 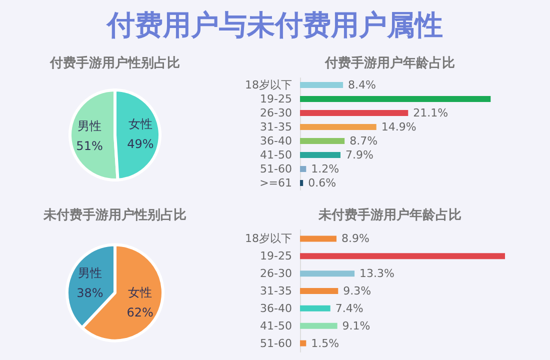 What do you see at coordinates (390, 215) in the screenshot?
I see `chart-title: 未付费手游用户年龄占比` at bounding box center [390, 215].